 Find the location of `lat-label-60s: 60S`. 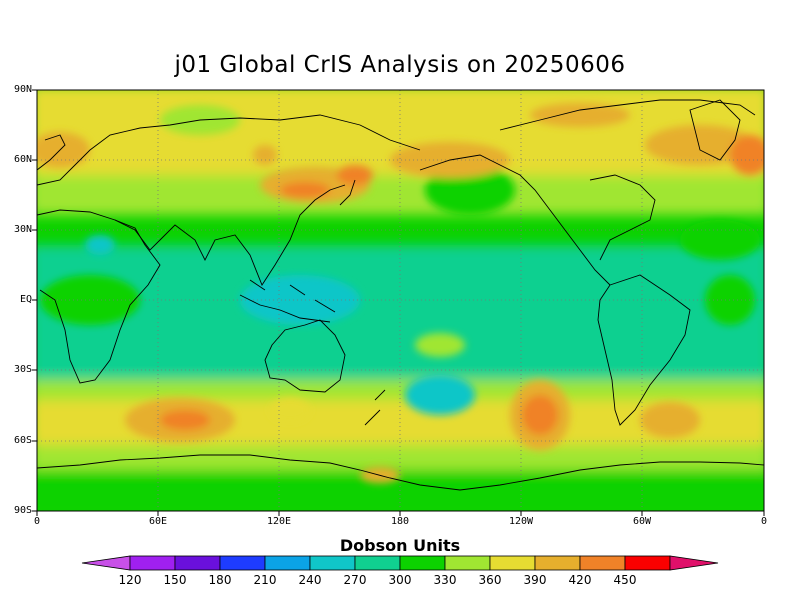

lat-label-60s: 60S is located at coordinates (22, 440).